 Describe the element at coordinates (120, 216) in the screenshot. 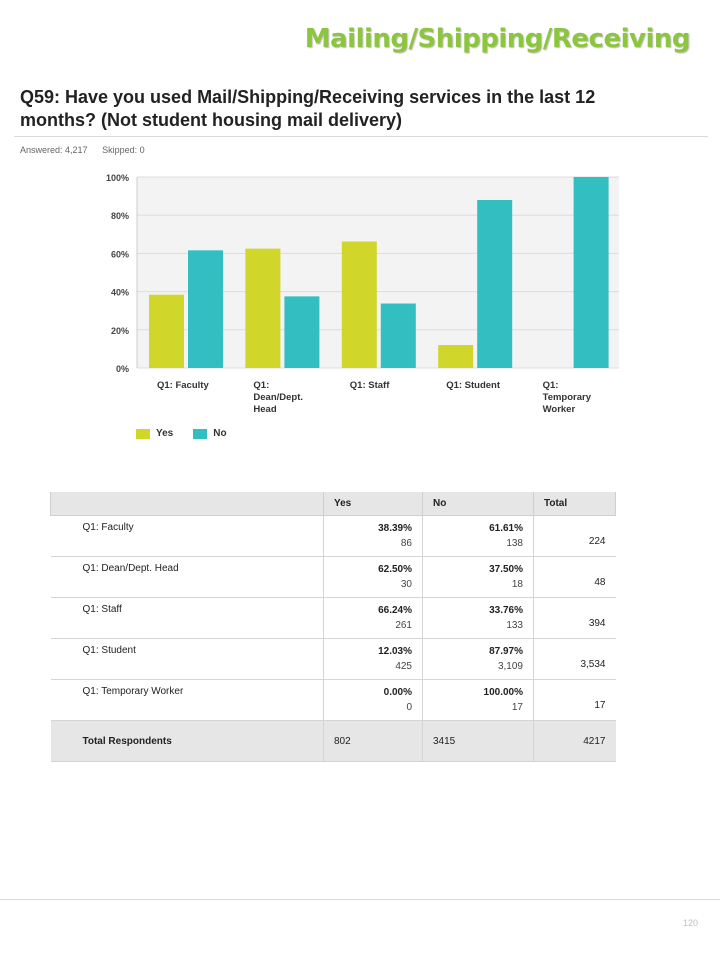

I see `y-tick-label: 80%` at that location.